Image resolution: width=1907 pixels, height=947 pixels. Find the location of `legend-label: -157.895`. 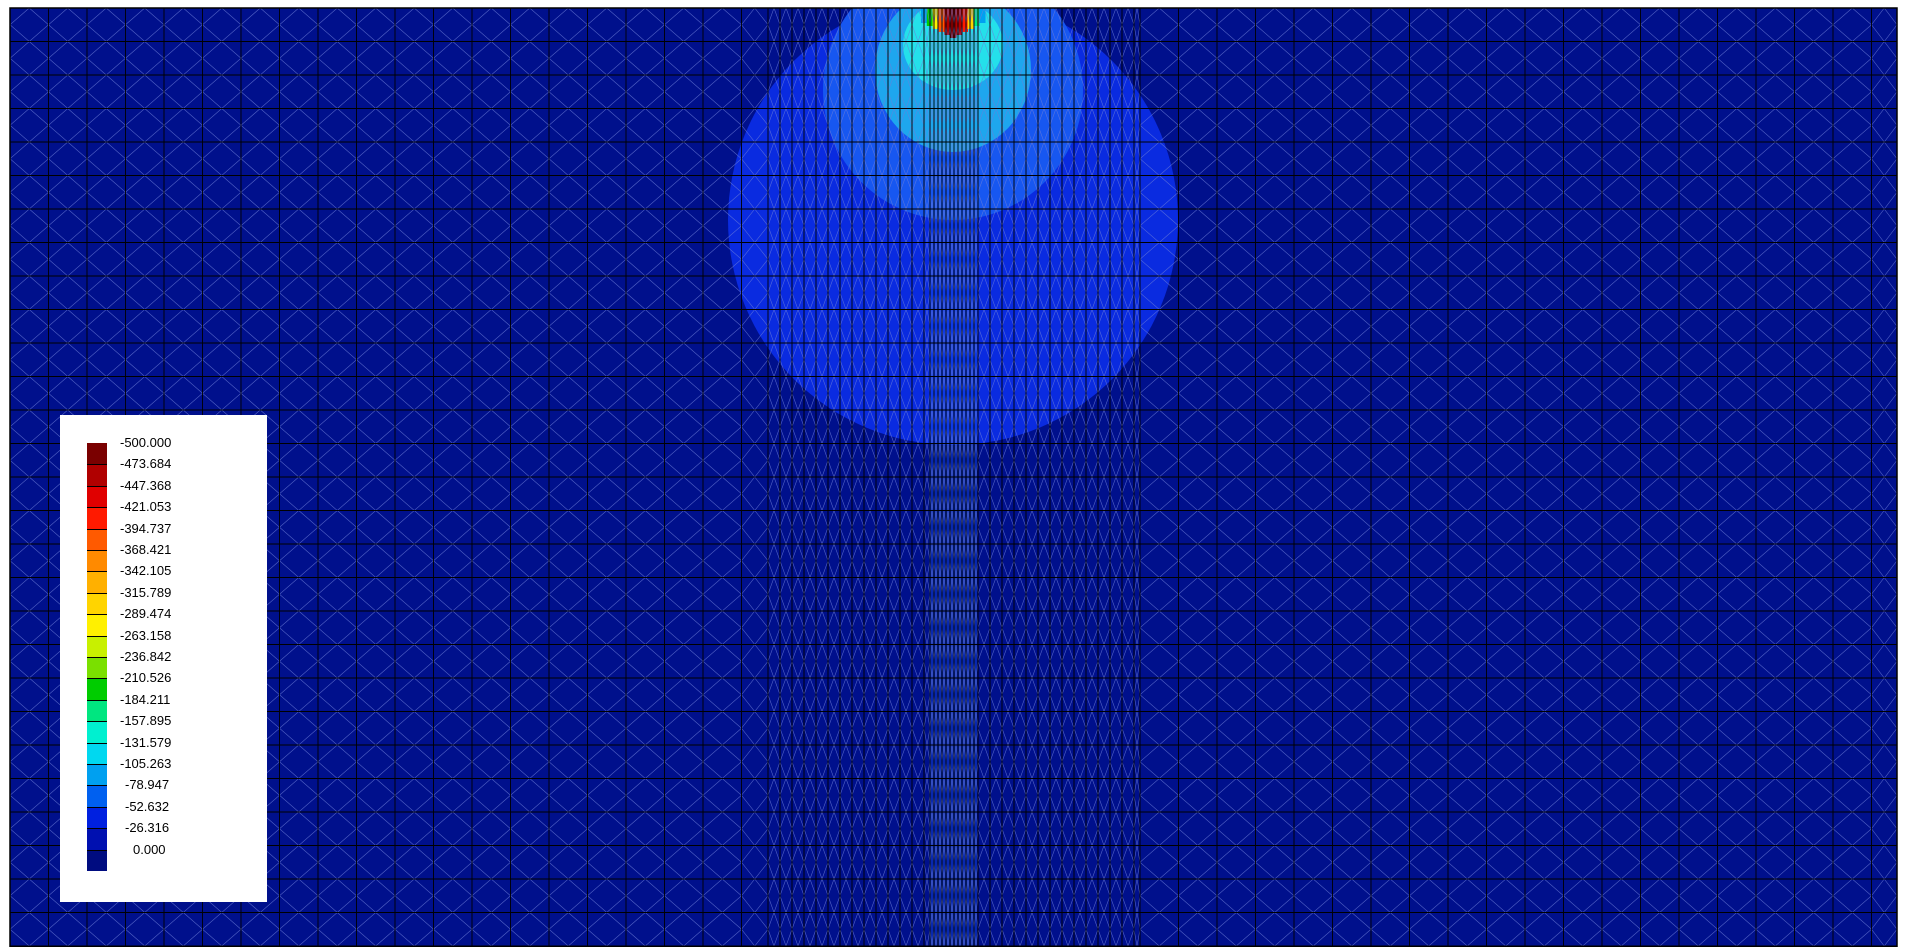

legend-label: -157.895 is located at coordinates (146, 721).